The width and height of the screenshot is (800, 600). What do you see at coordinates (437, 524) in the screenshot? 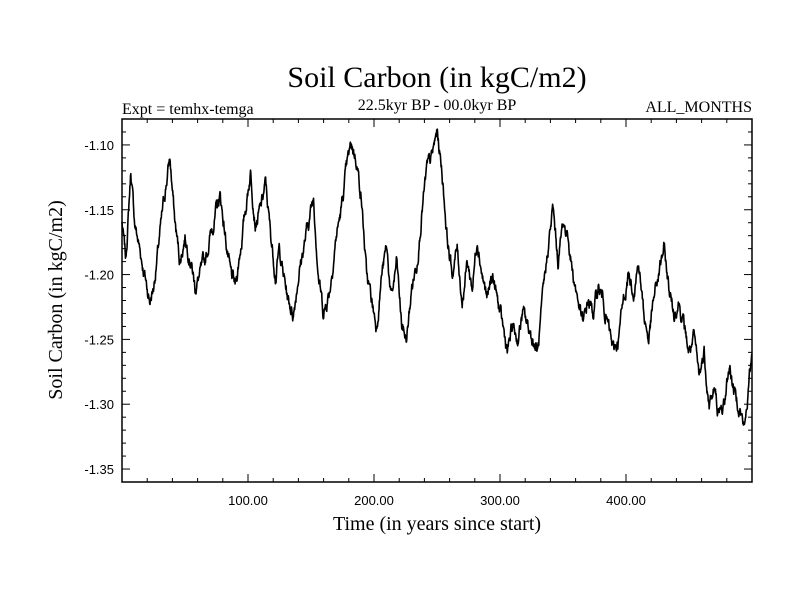
I see `x-axis-label: Time (in years since start)` at bounding box center [437, 524].